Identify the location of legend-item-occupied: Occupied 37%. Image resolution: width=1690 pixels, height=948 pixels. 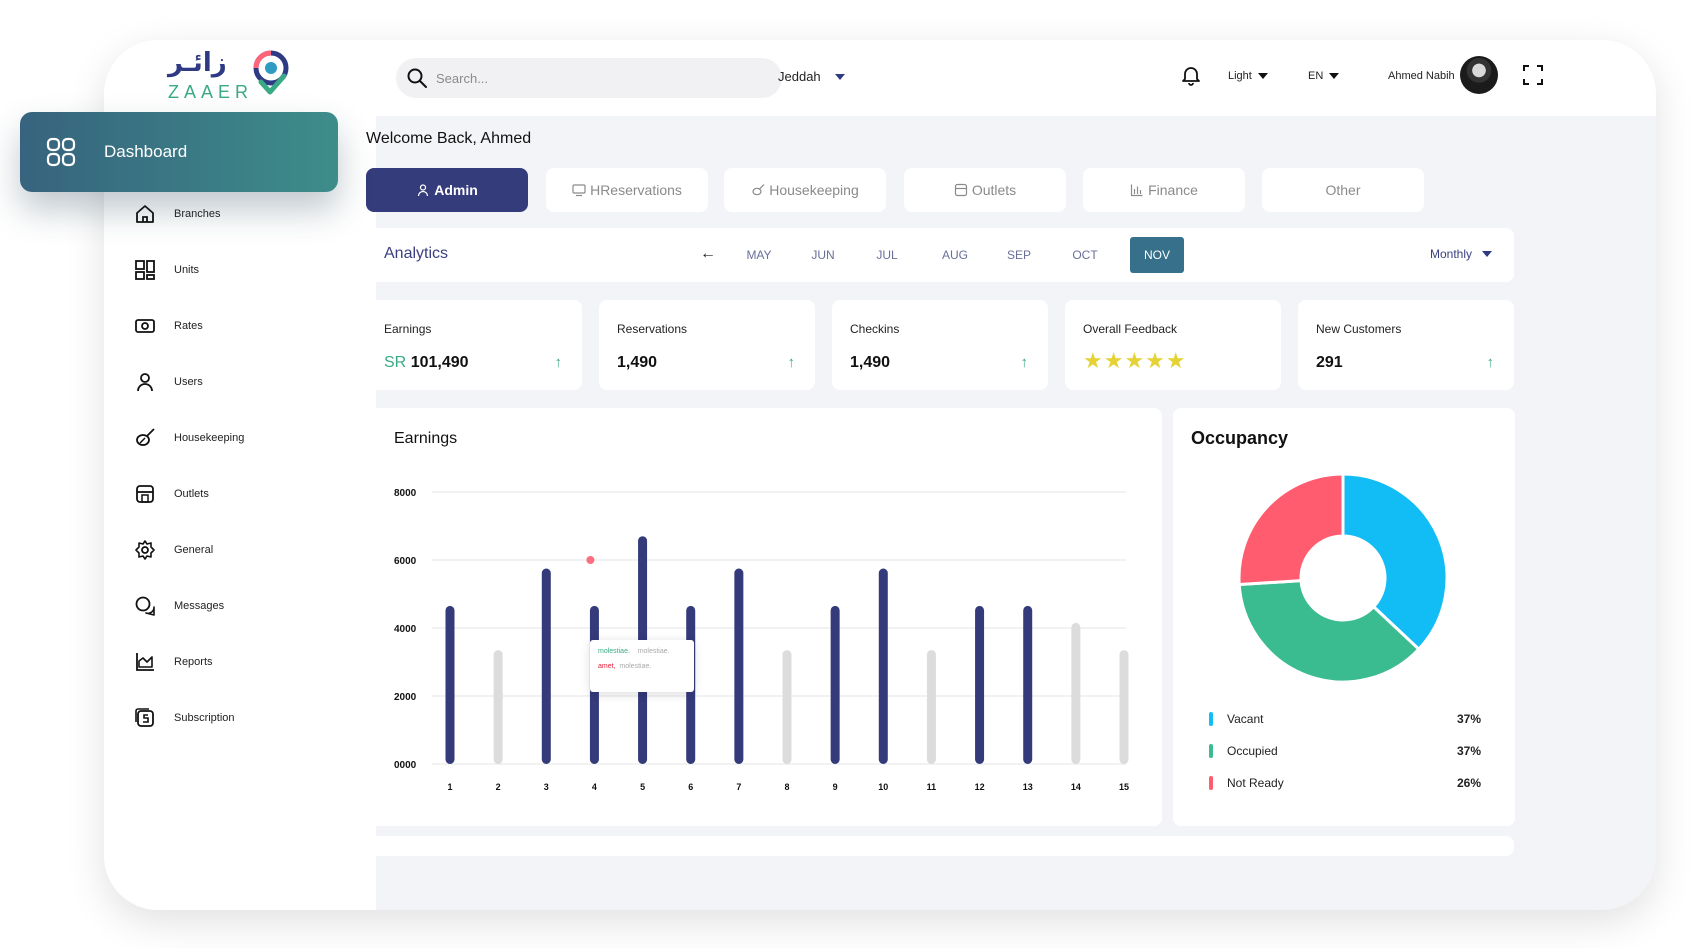
(1345, 751).